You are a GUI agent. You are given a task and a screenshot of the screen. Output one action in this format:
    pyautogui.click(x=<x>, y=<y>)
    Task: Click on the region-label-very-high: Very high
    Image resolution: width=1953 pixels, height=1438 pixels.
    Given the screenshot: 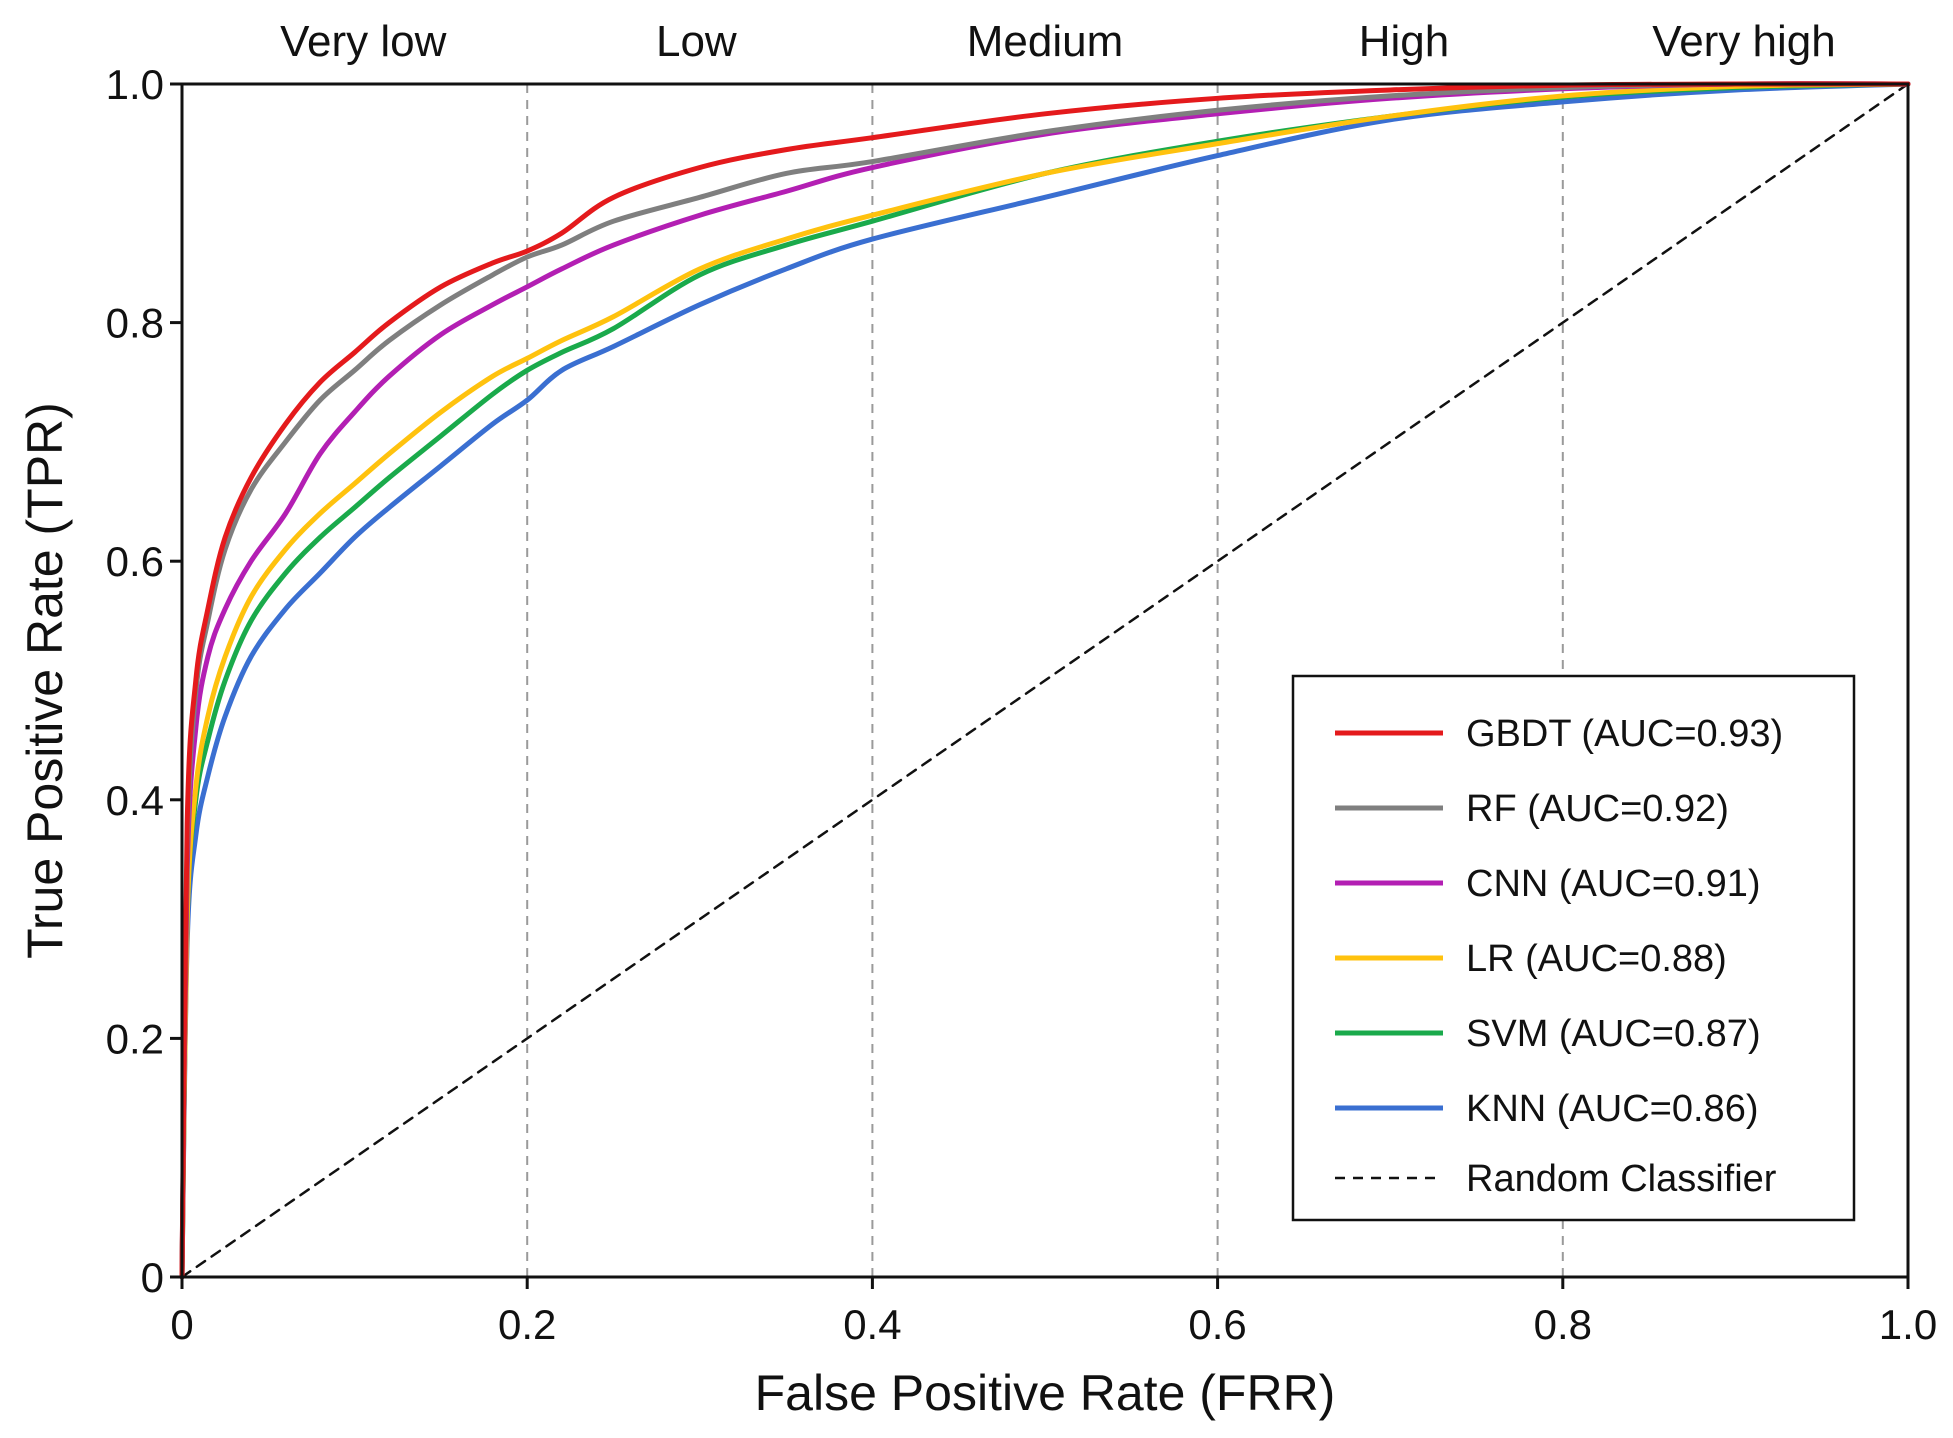 What is the action you would take?
    pyautogui.click(x=1743, y=41)
    